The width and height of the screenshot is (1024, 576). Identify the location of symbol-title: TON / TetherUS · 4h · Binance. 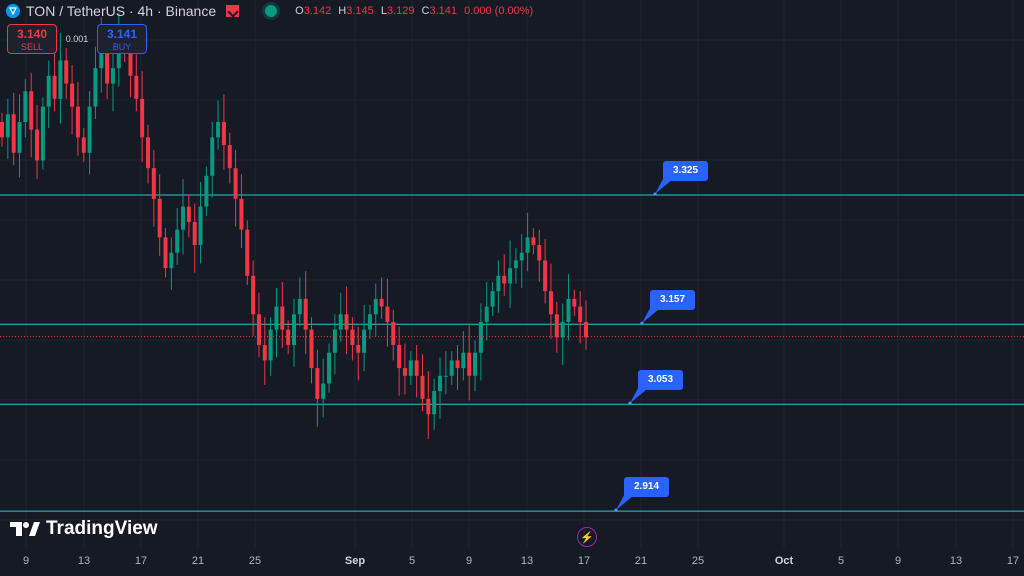
(121, 11).